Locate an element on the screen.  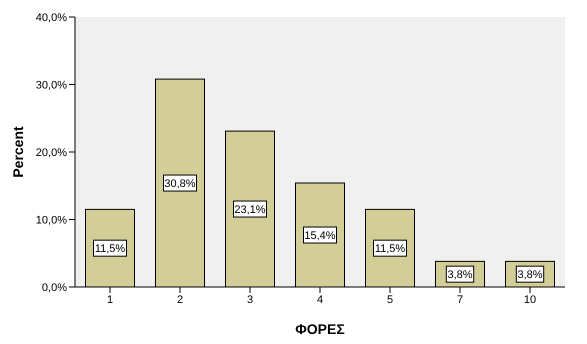
y-axis-title: Percent is located at coordinates (18, 152).